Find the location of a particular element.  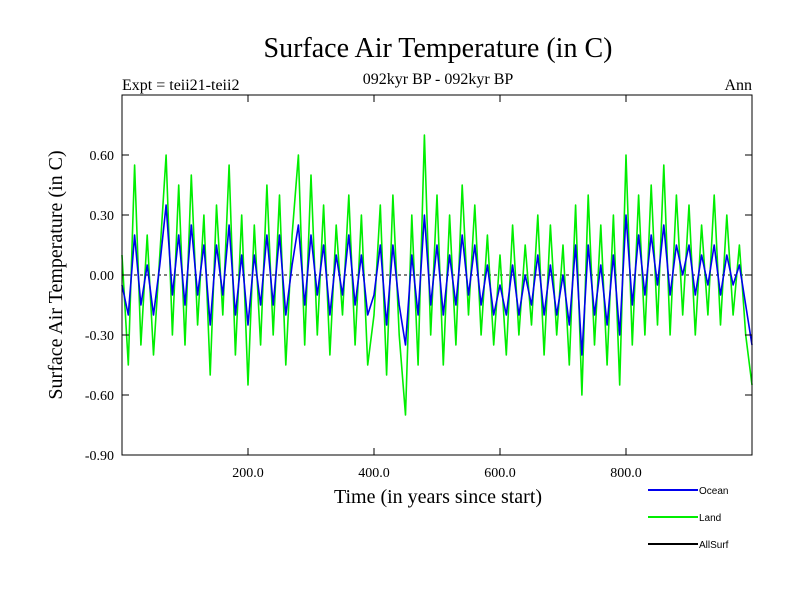

x-tick-label: 200.0 is located at coordinates (248, 473).